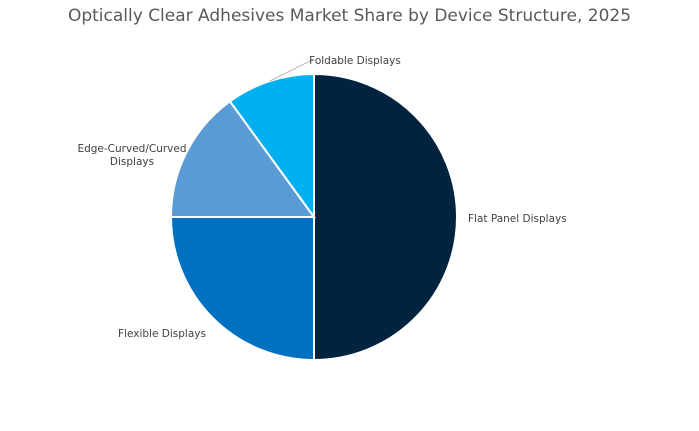  Describe the element at coordinates (242, 289) in the screenshot. I see `pie-slice-flexible-displays` at that location.